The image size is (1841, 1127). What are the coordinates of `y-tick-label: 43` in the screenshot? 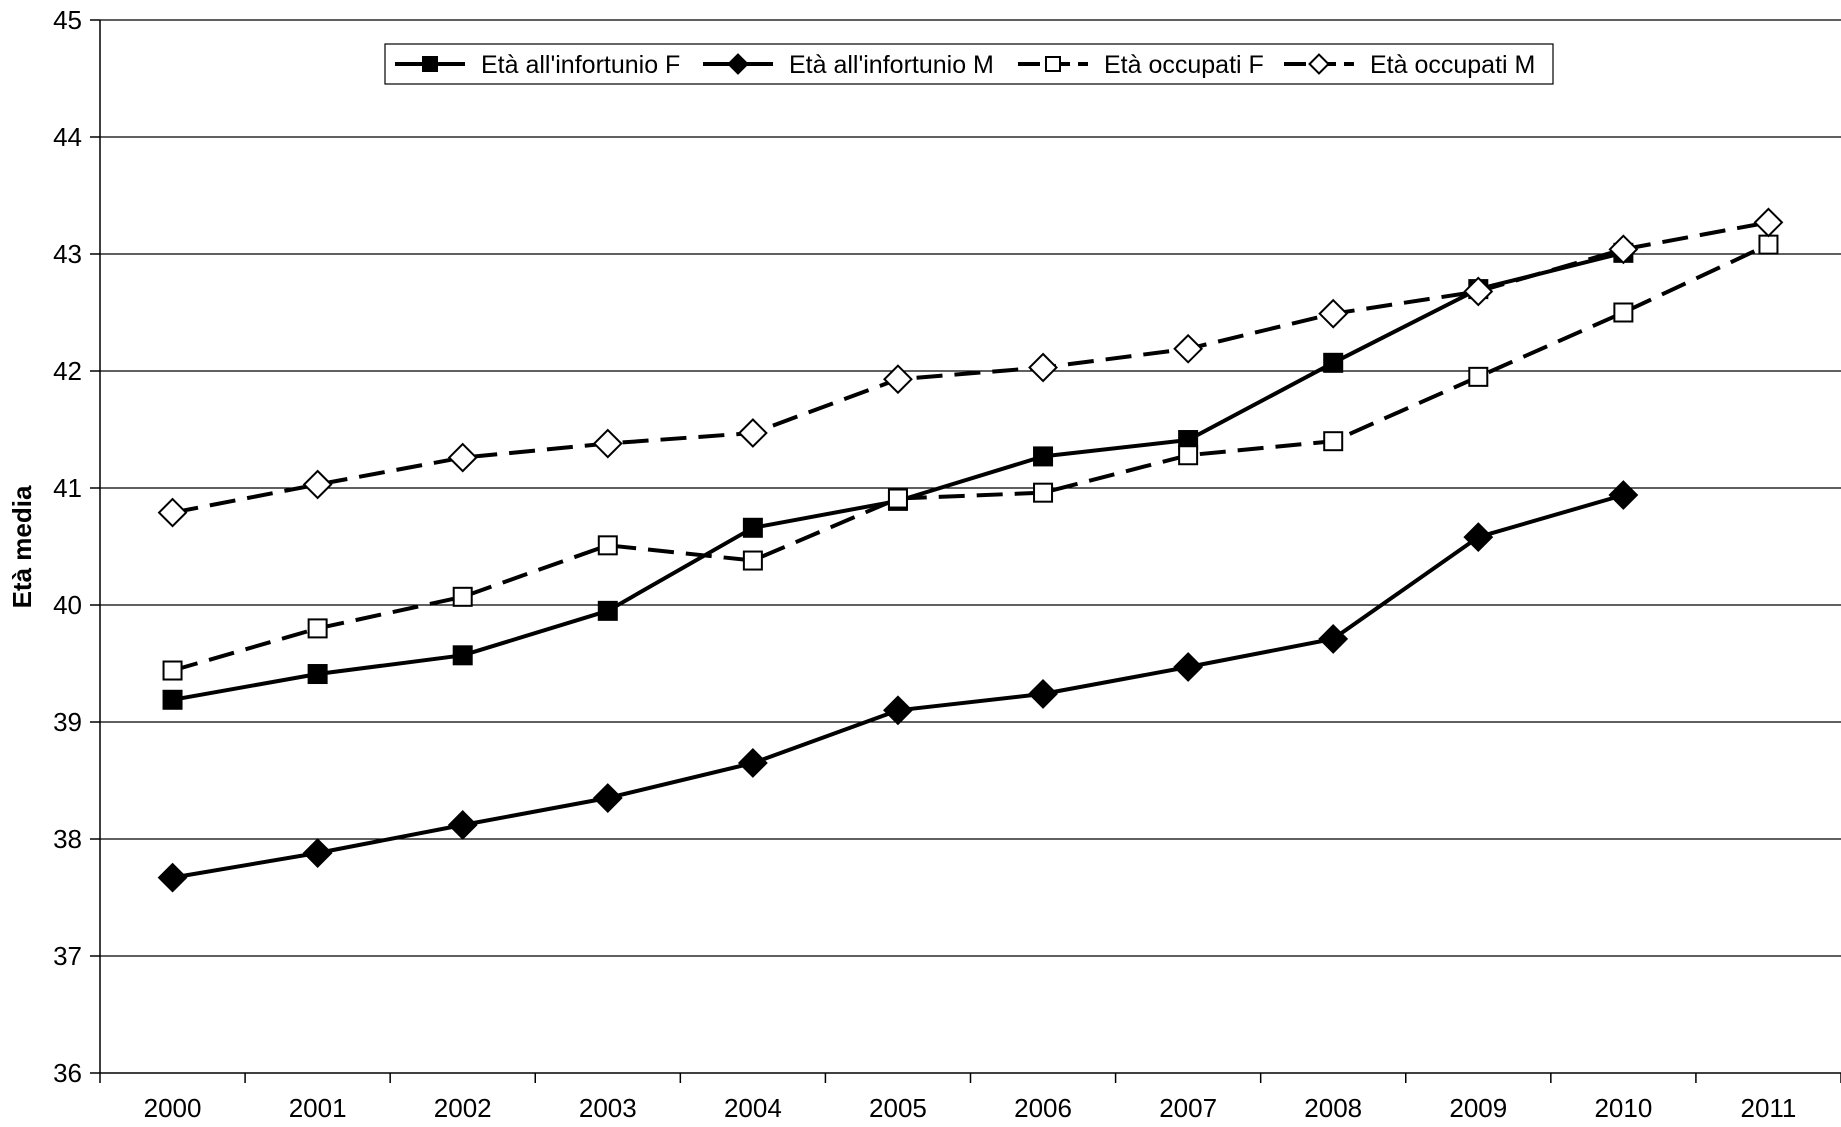 It's located at (67, 254).